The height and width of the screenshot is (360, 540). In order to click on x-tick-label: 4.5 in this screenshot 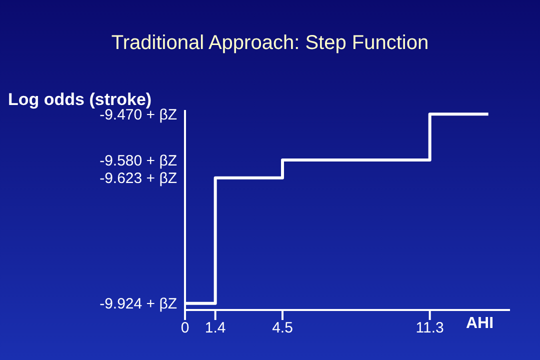, I will do `click(282, 328)`.